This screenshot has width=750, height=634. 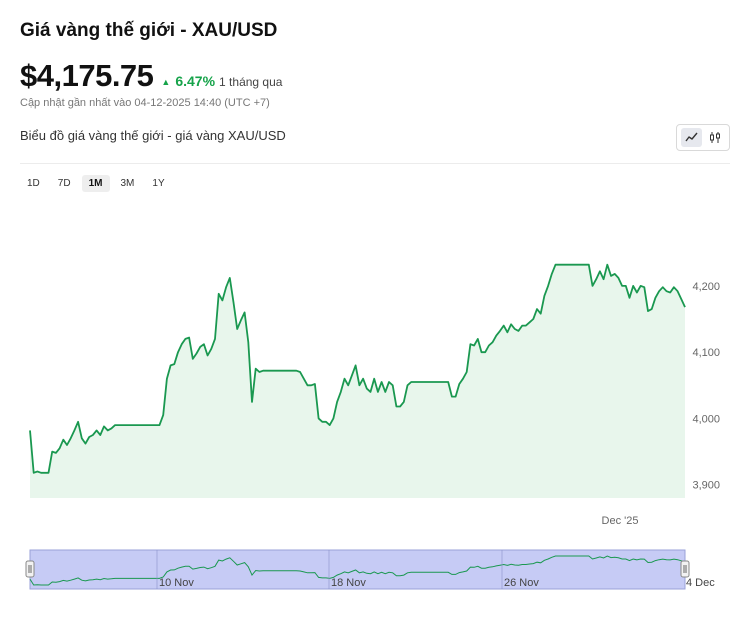 I want to click on range-1m-button: 1M, so click(x=95, y=183).